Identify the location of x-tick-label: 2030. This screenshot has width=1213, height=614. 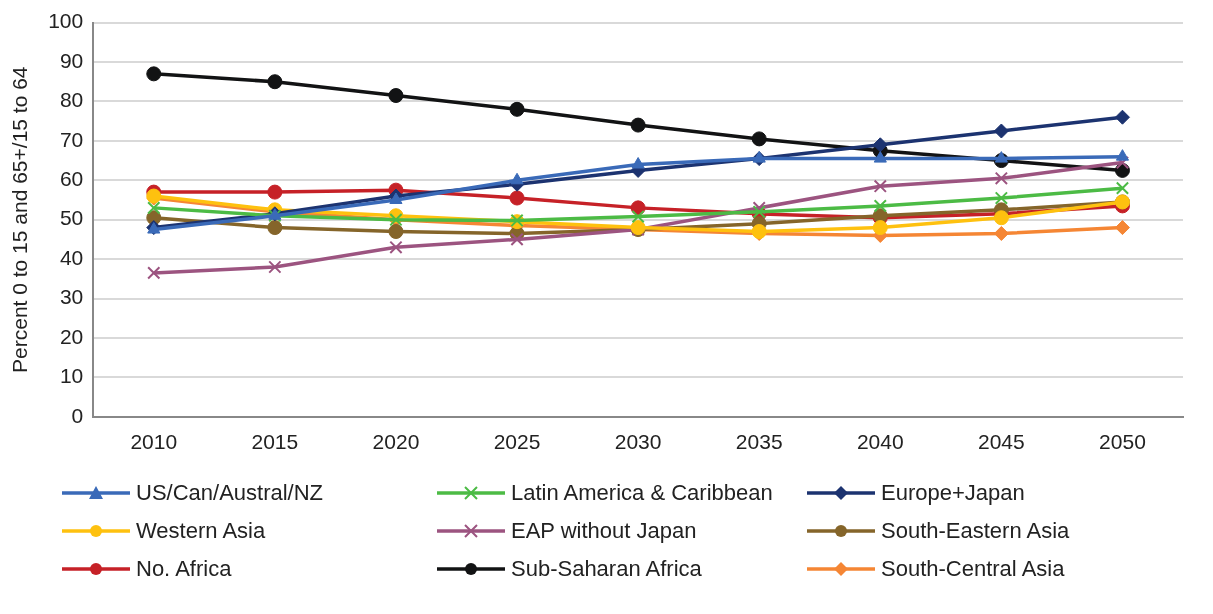
(638, 442).